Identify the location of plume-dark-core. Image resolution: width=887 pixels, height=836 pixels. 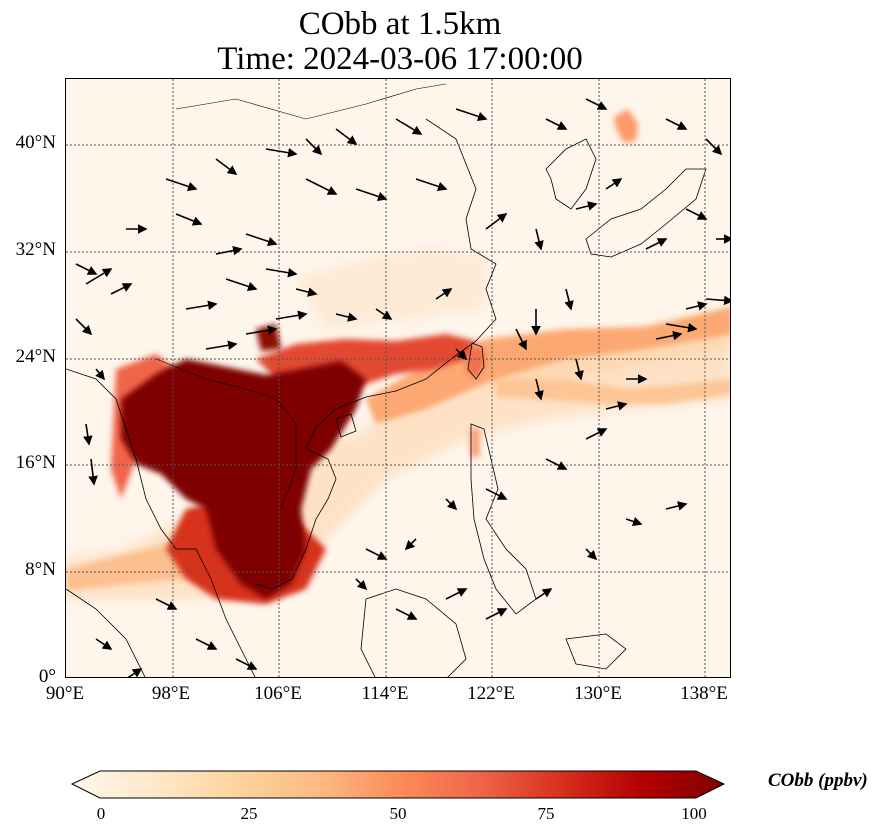
(243, 479).